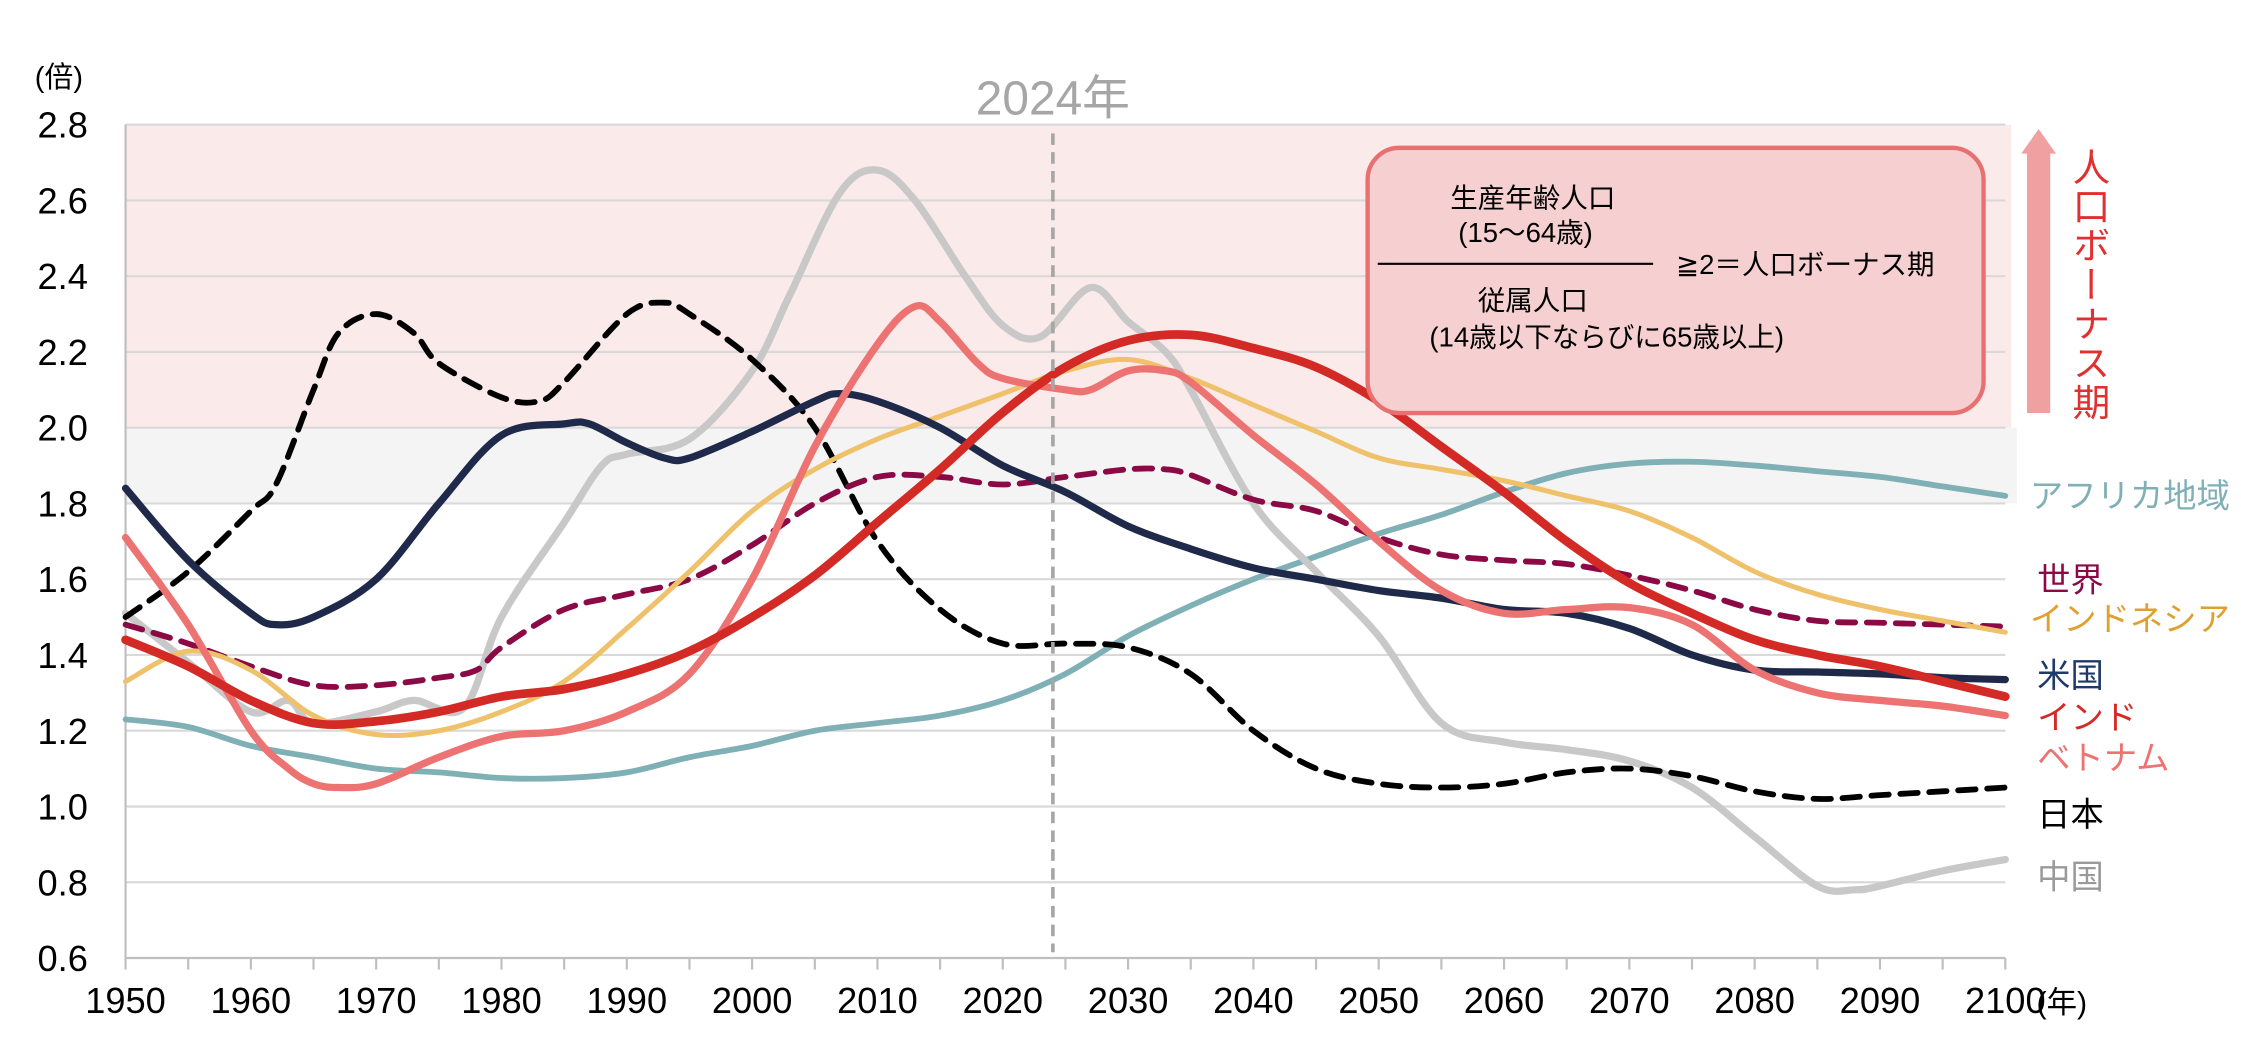  Describe the element at coordinates (63, 503) in the screenshot. I see `y-tick-label: 1.8` at that location.